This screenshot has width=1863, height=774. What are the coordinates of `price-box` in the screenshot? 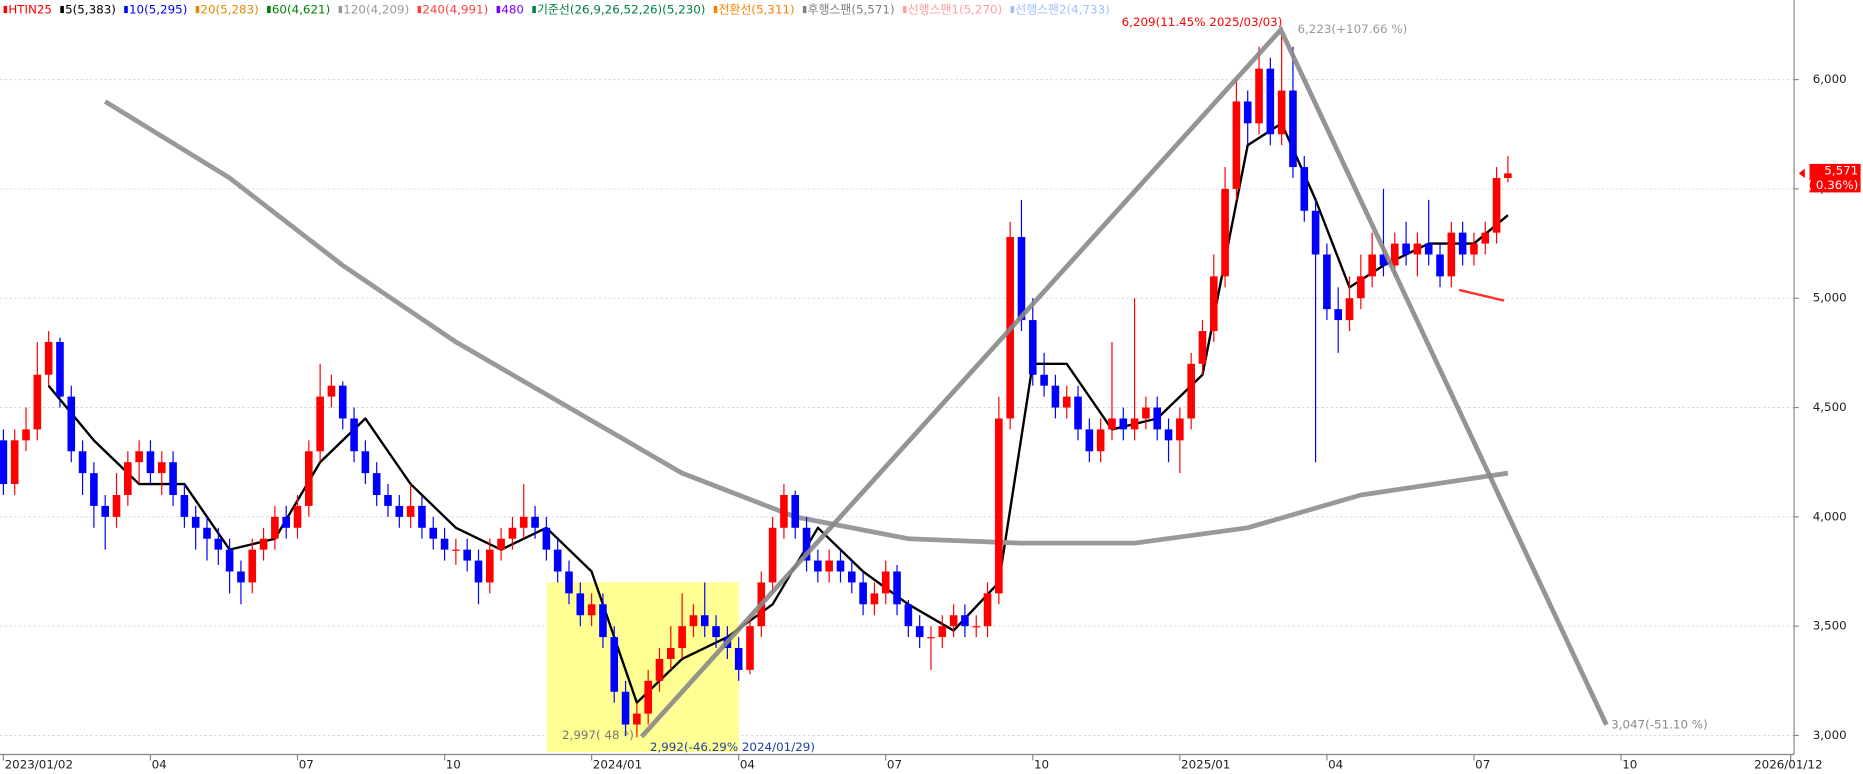 It's located at (1835, 178).